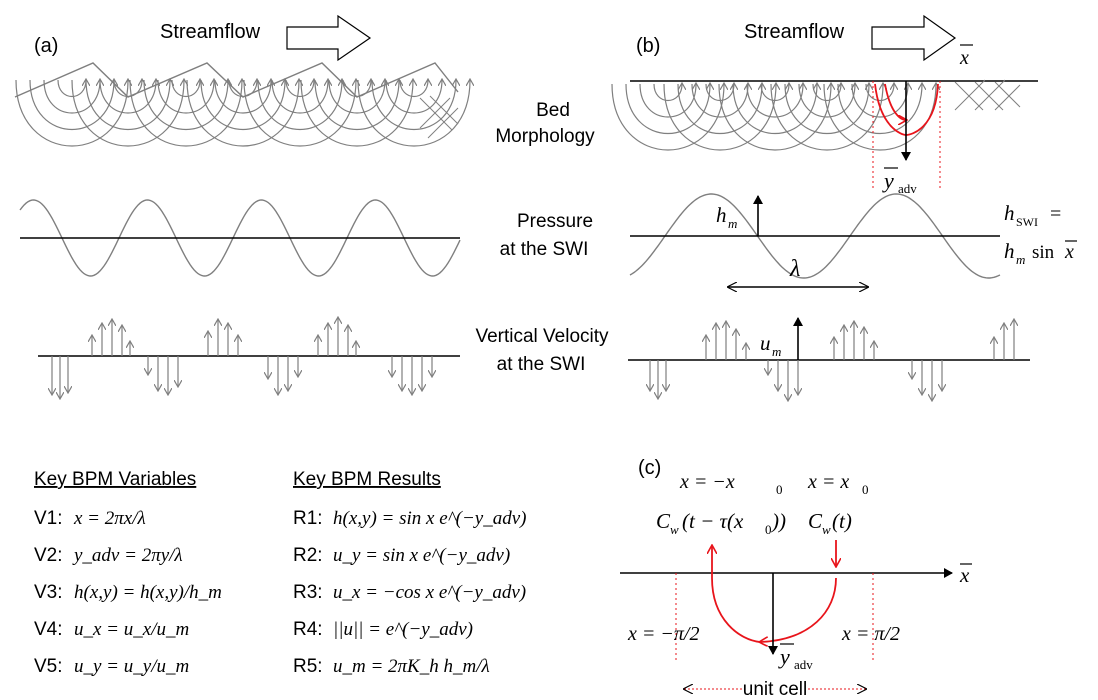  Describe the element at coordinates (411, 666) in the screenshot. I see `result-expr: u_m = 2πK_h h_m/λ` at that location.